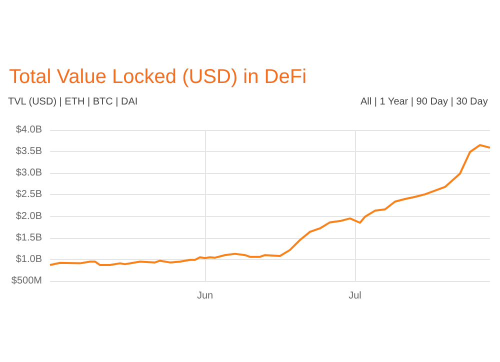  Describe the element at coordinates (205, 296) in the screenshot. I see `x-tick-label: Jun` at that location.